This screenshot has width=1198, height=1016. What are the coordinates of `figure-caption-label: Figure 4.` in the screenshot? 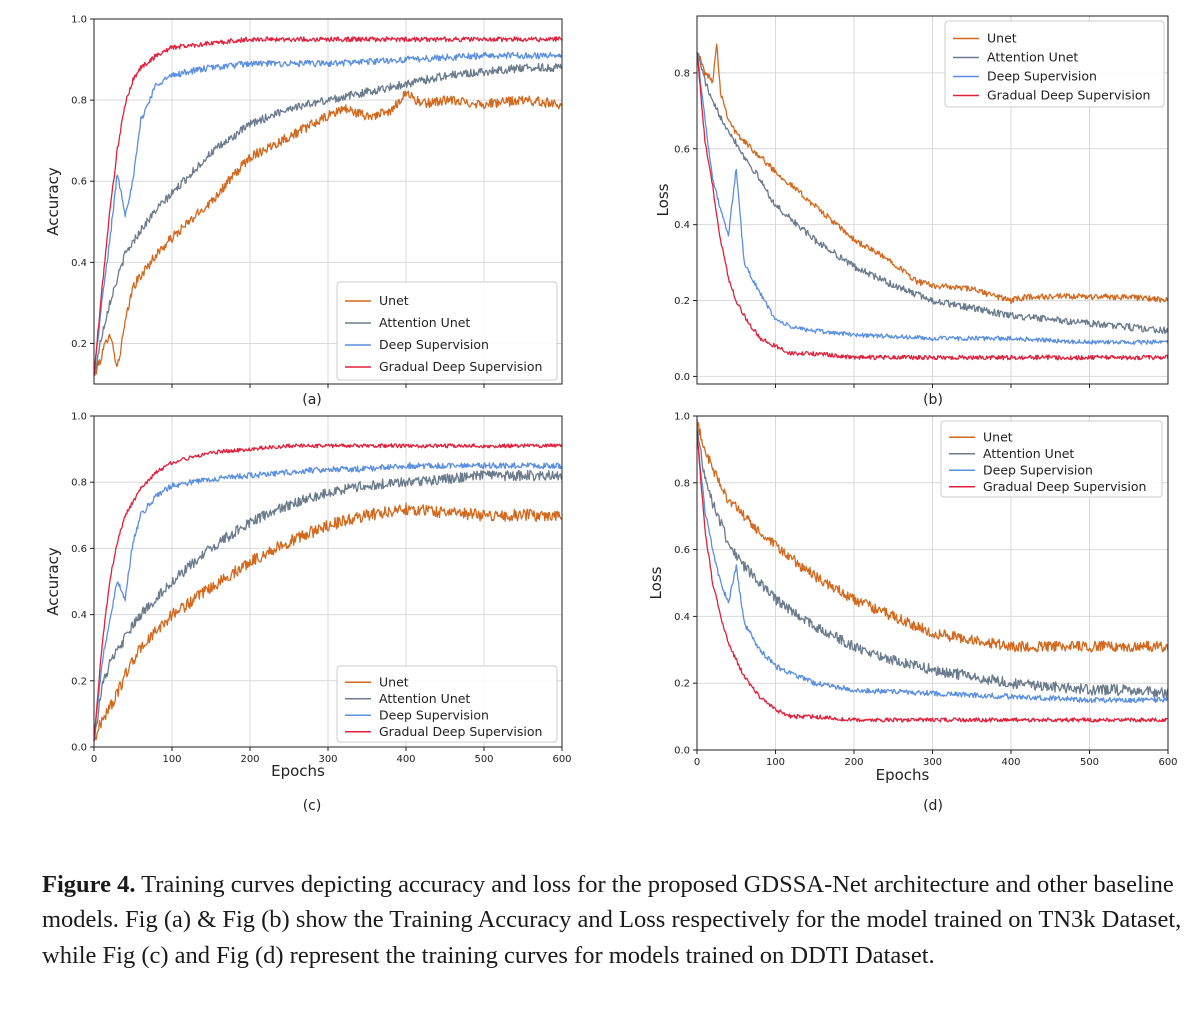 It's located at (89, 884).